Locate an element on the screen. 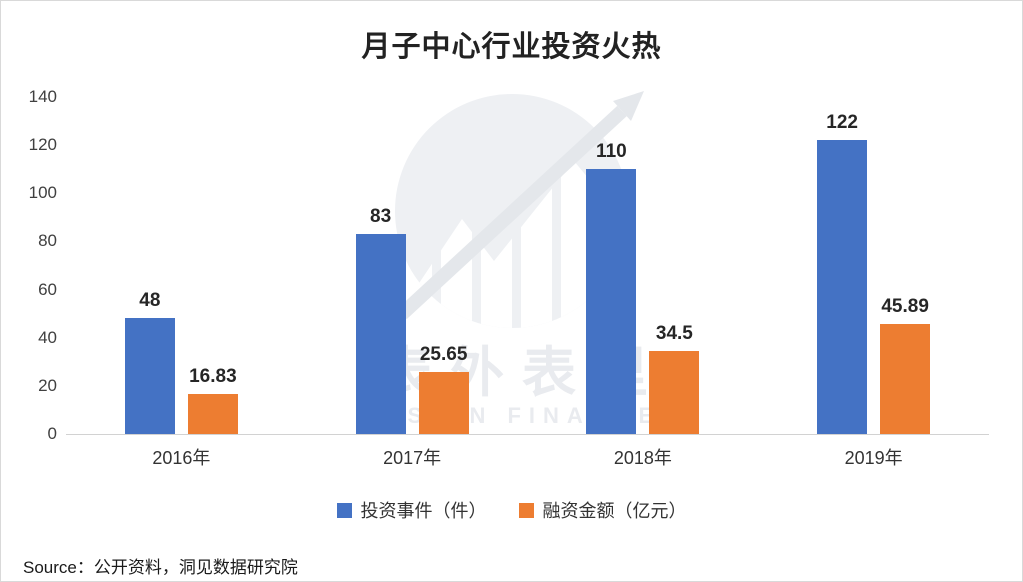 Image resolution: width=1023 pixels, height=582 pixels. y-axis-tick-label: 100 is located at coordinates (42, 193).